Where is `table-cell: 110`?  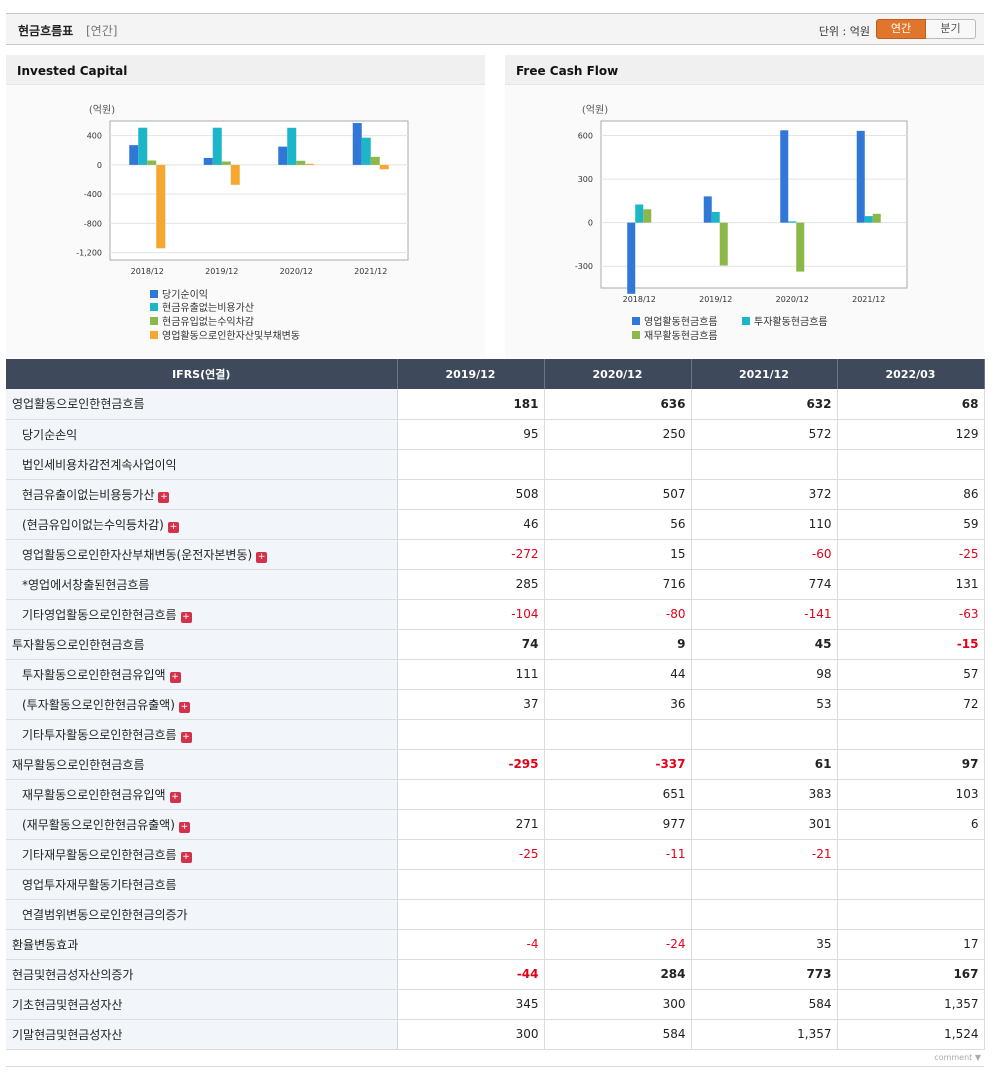 table-cell: 110 is located at coordinates (764, 524).